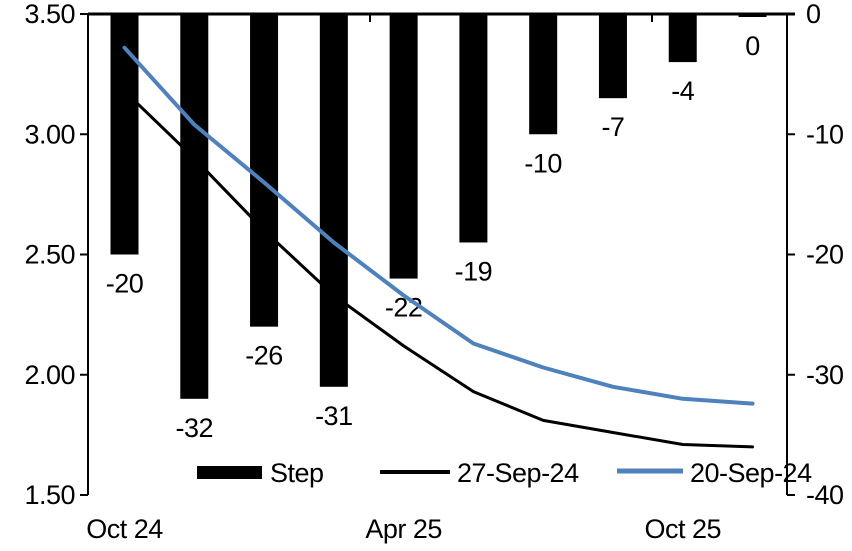  Describe the element at coordinates (752, 46) in the screenshot. I see `bar-data-label: 0` at that location.